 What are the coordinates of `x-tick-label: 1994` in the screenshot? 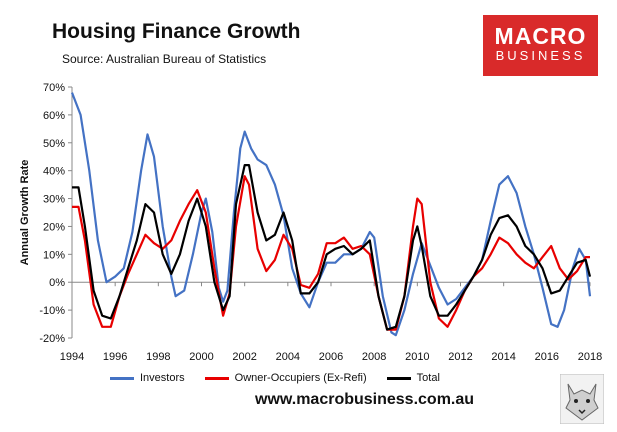 It's located at (72, 357).